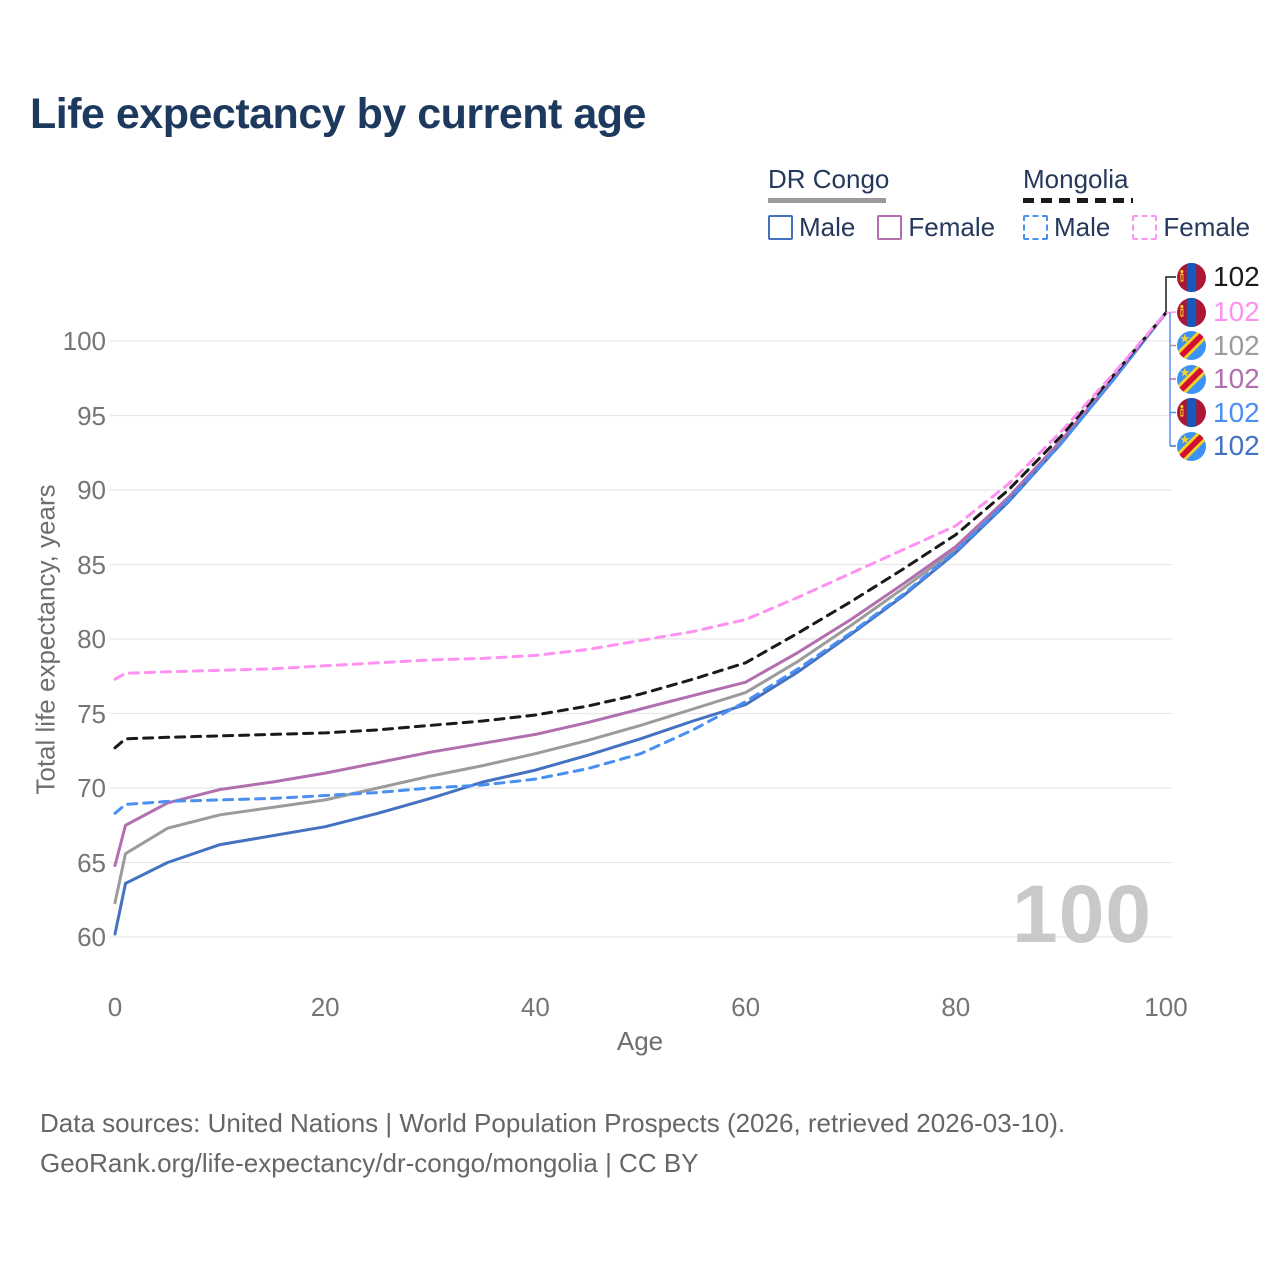  What do you see at coordinates (325, 1007) in the screenshot?
I see `x-tick-label-20: 20` at bounding box center [325, 1007].